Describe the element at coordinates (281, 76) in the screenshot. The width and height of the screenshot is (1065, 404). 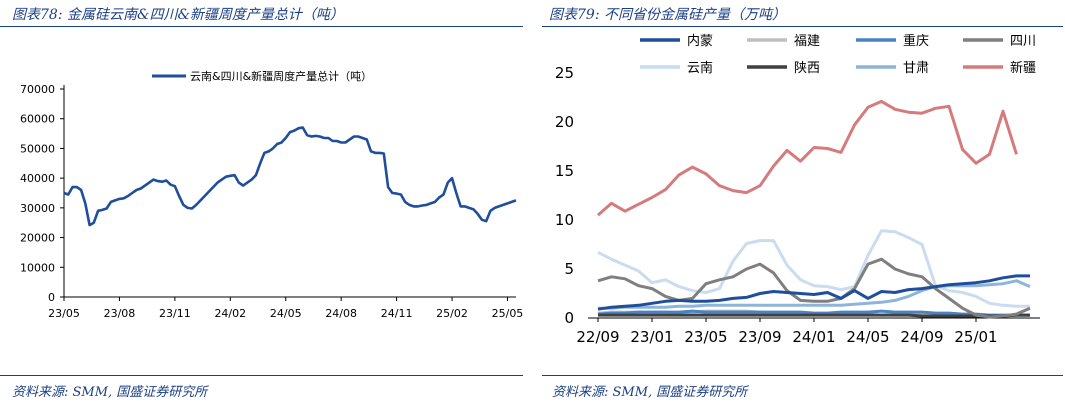
I see `legend-label: 云南&四川&新疆周度产量总计（吨）` at that location.